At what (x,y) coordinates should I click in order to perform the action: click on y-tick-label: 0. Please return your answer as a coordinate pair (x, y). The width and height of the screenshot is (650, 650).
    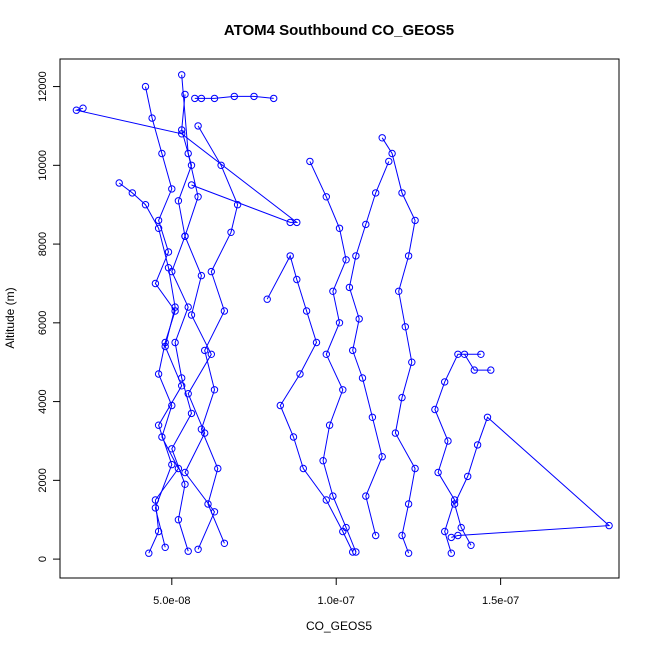
    Looking at the image, I should click on (43, 559).